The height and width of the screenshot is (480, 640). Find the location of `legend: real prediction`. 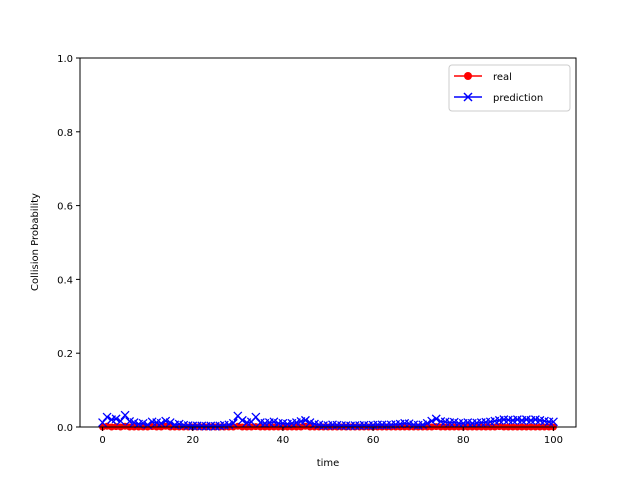

legend: real prediction is located at coordinates (509, 88).